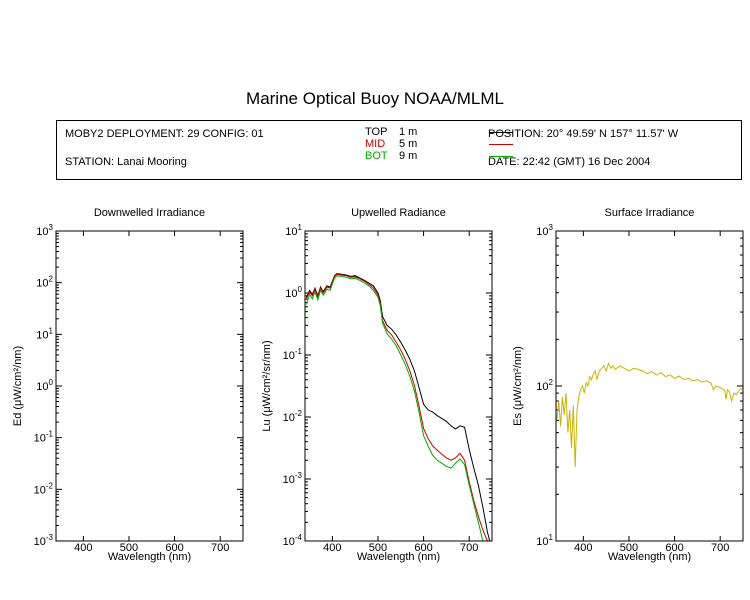 The height and width of the screenshot is (600, 750). Describe the element at coordinates (375, 144) in the screenshot. I see `legend-label: MID` at that location.